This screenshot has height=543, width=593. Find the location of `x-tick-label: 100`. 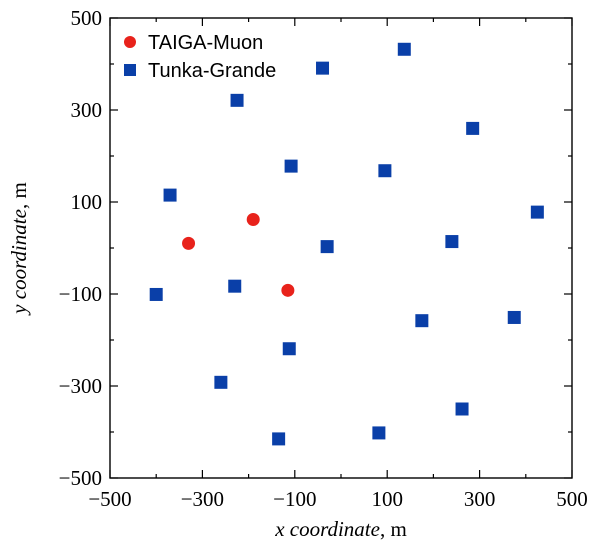

x-tick-label: 100 is located at coordinates (387, 499).